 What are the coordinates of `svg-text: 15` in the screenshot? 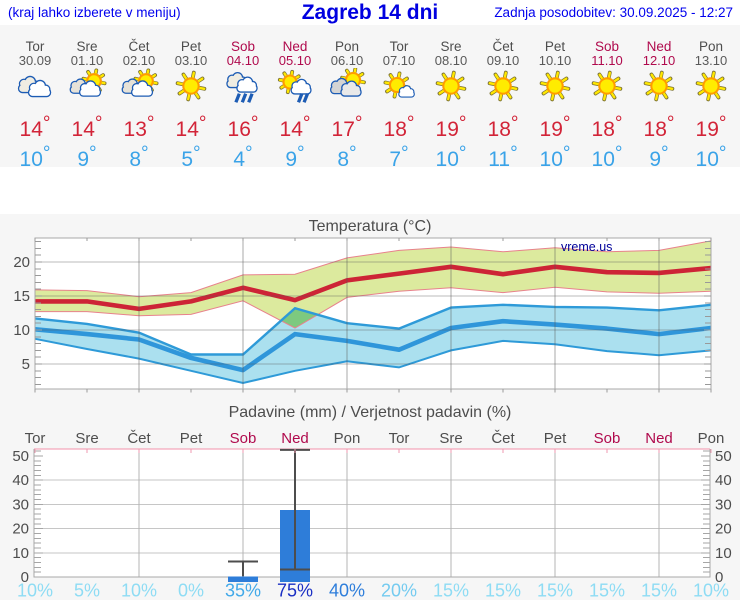 It's located at (21, 296).